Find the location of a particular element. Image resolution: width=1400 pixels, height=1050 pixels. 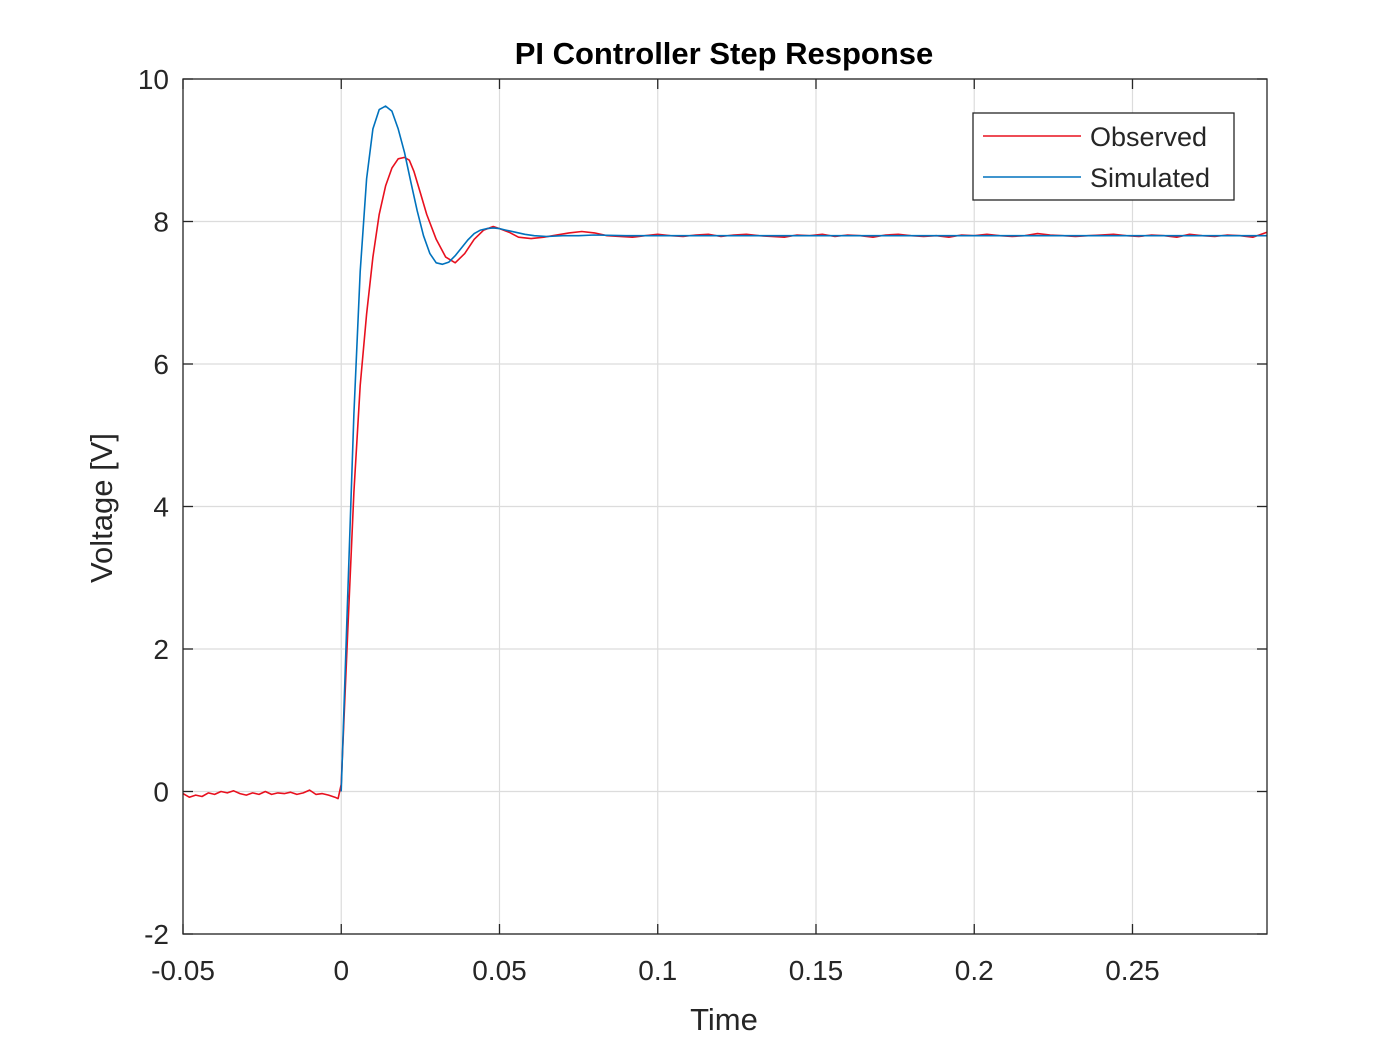

legend-label-observed: Observed is located at coordinates (1148, 137).